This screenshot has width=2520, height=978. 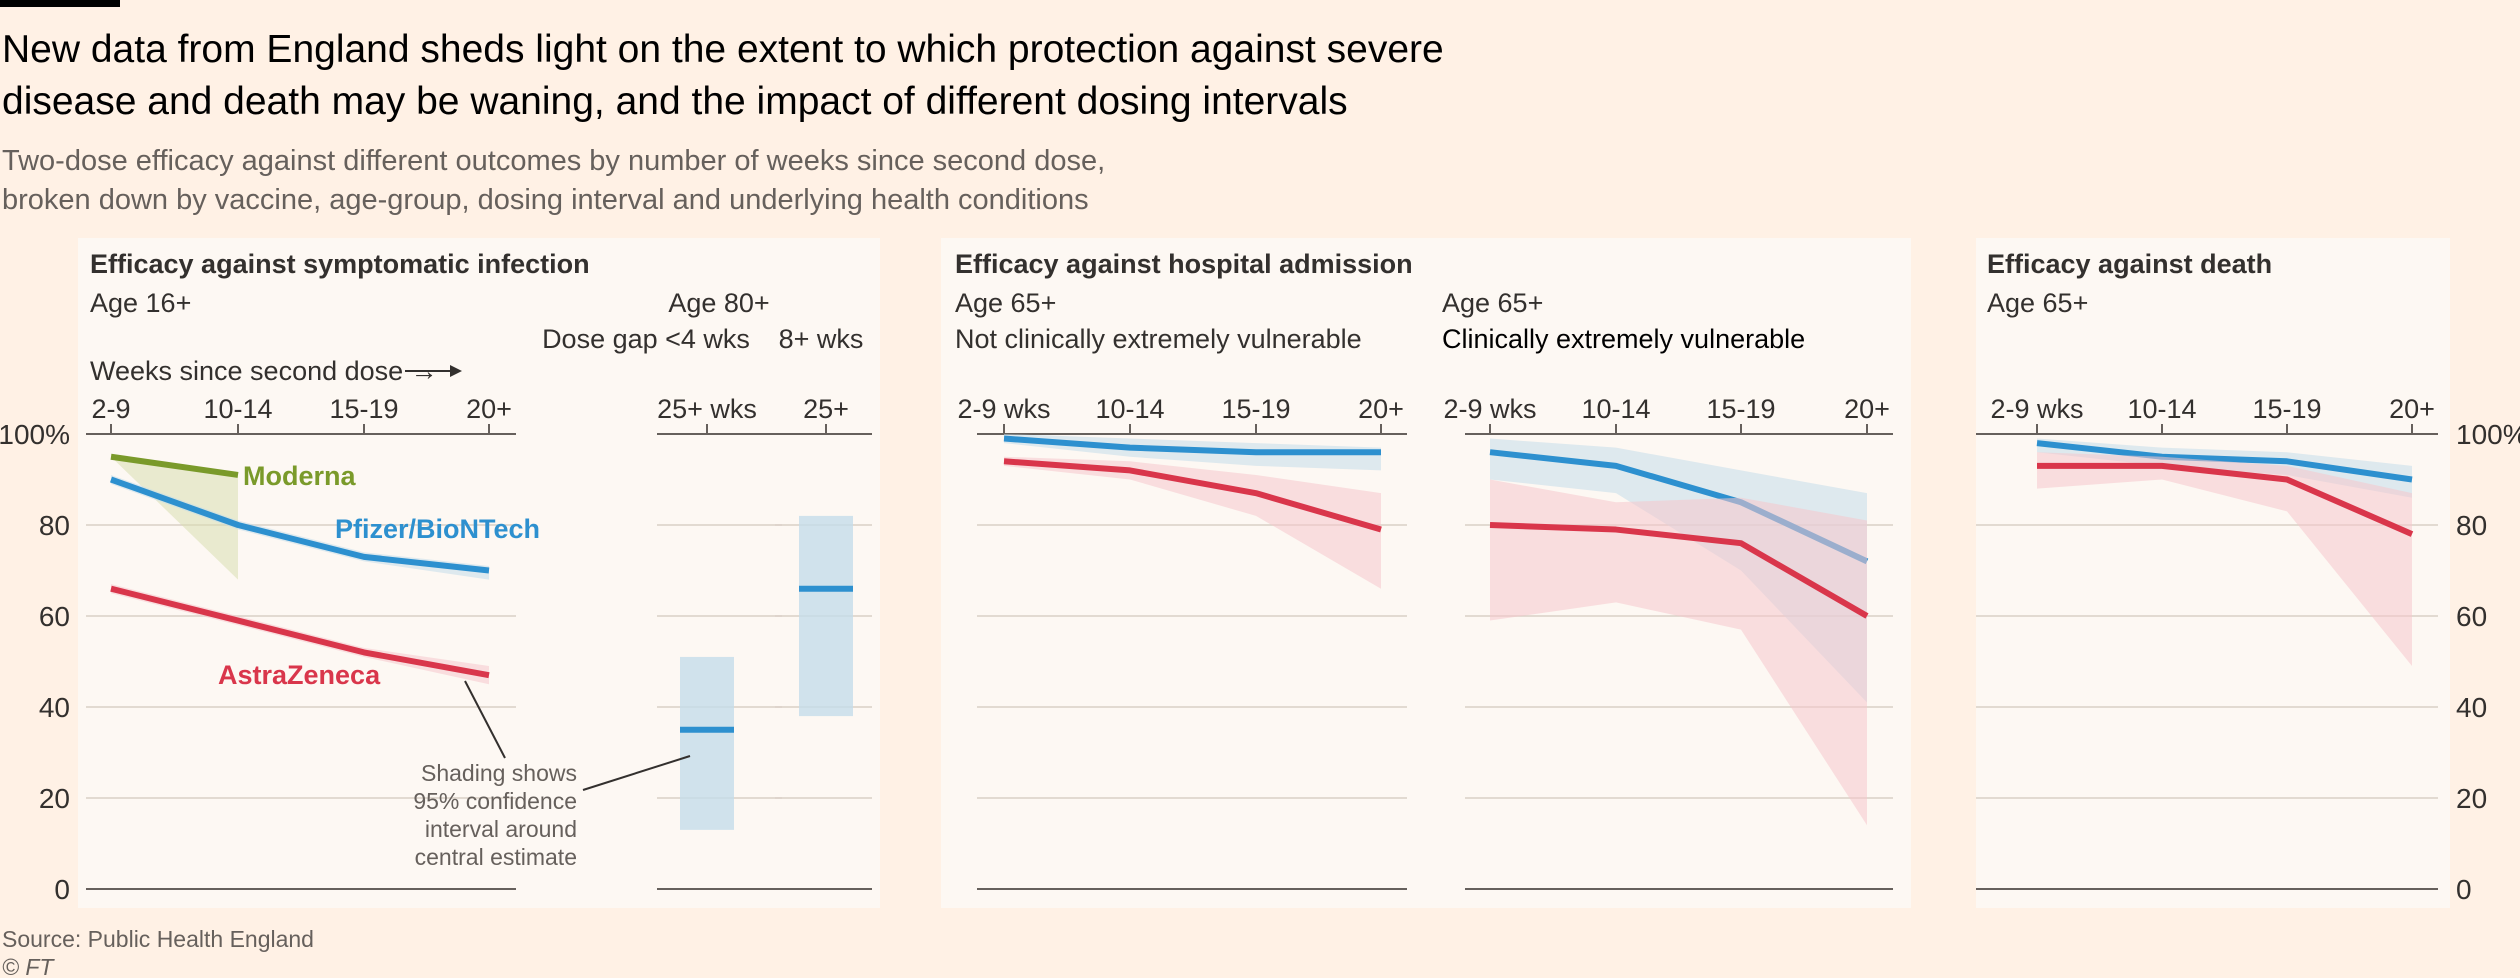 I want to click on copyright-text: © FT, so click(x=28, y=966).